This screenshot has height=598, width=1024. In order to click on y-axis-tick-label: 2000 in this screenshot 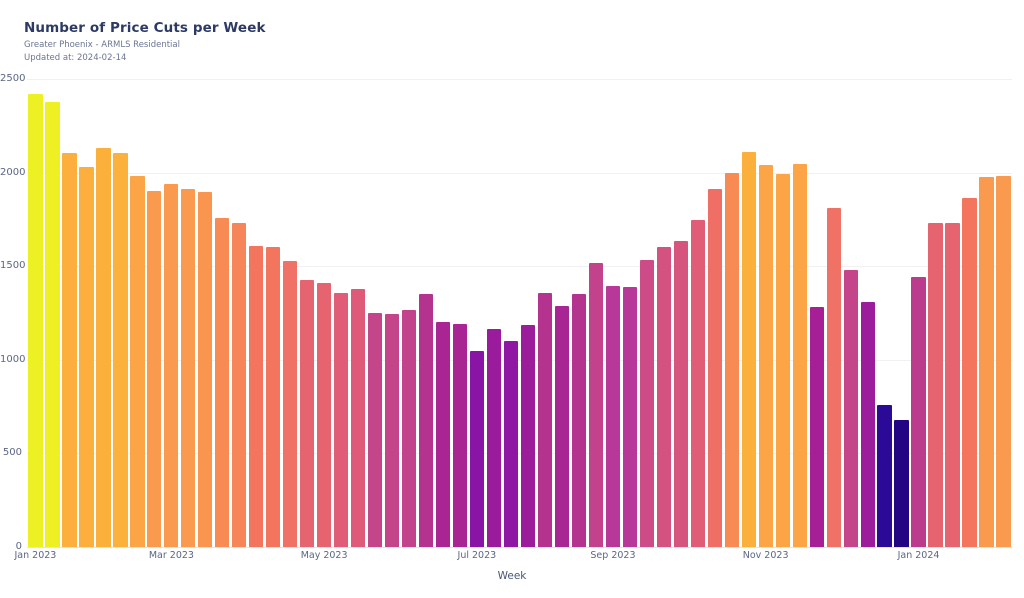, I will do `click(13, 172)`.